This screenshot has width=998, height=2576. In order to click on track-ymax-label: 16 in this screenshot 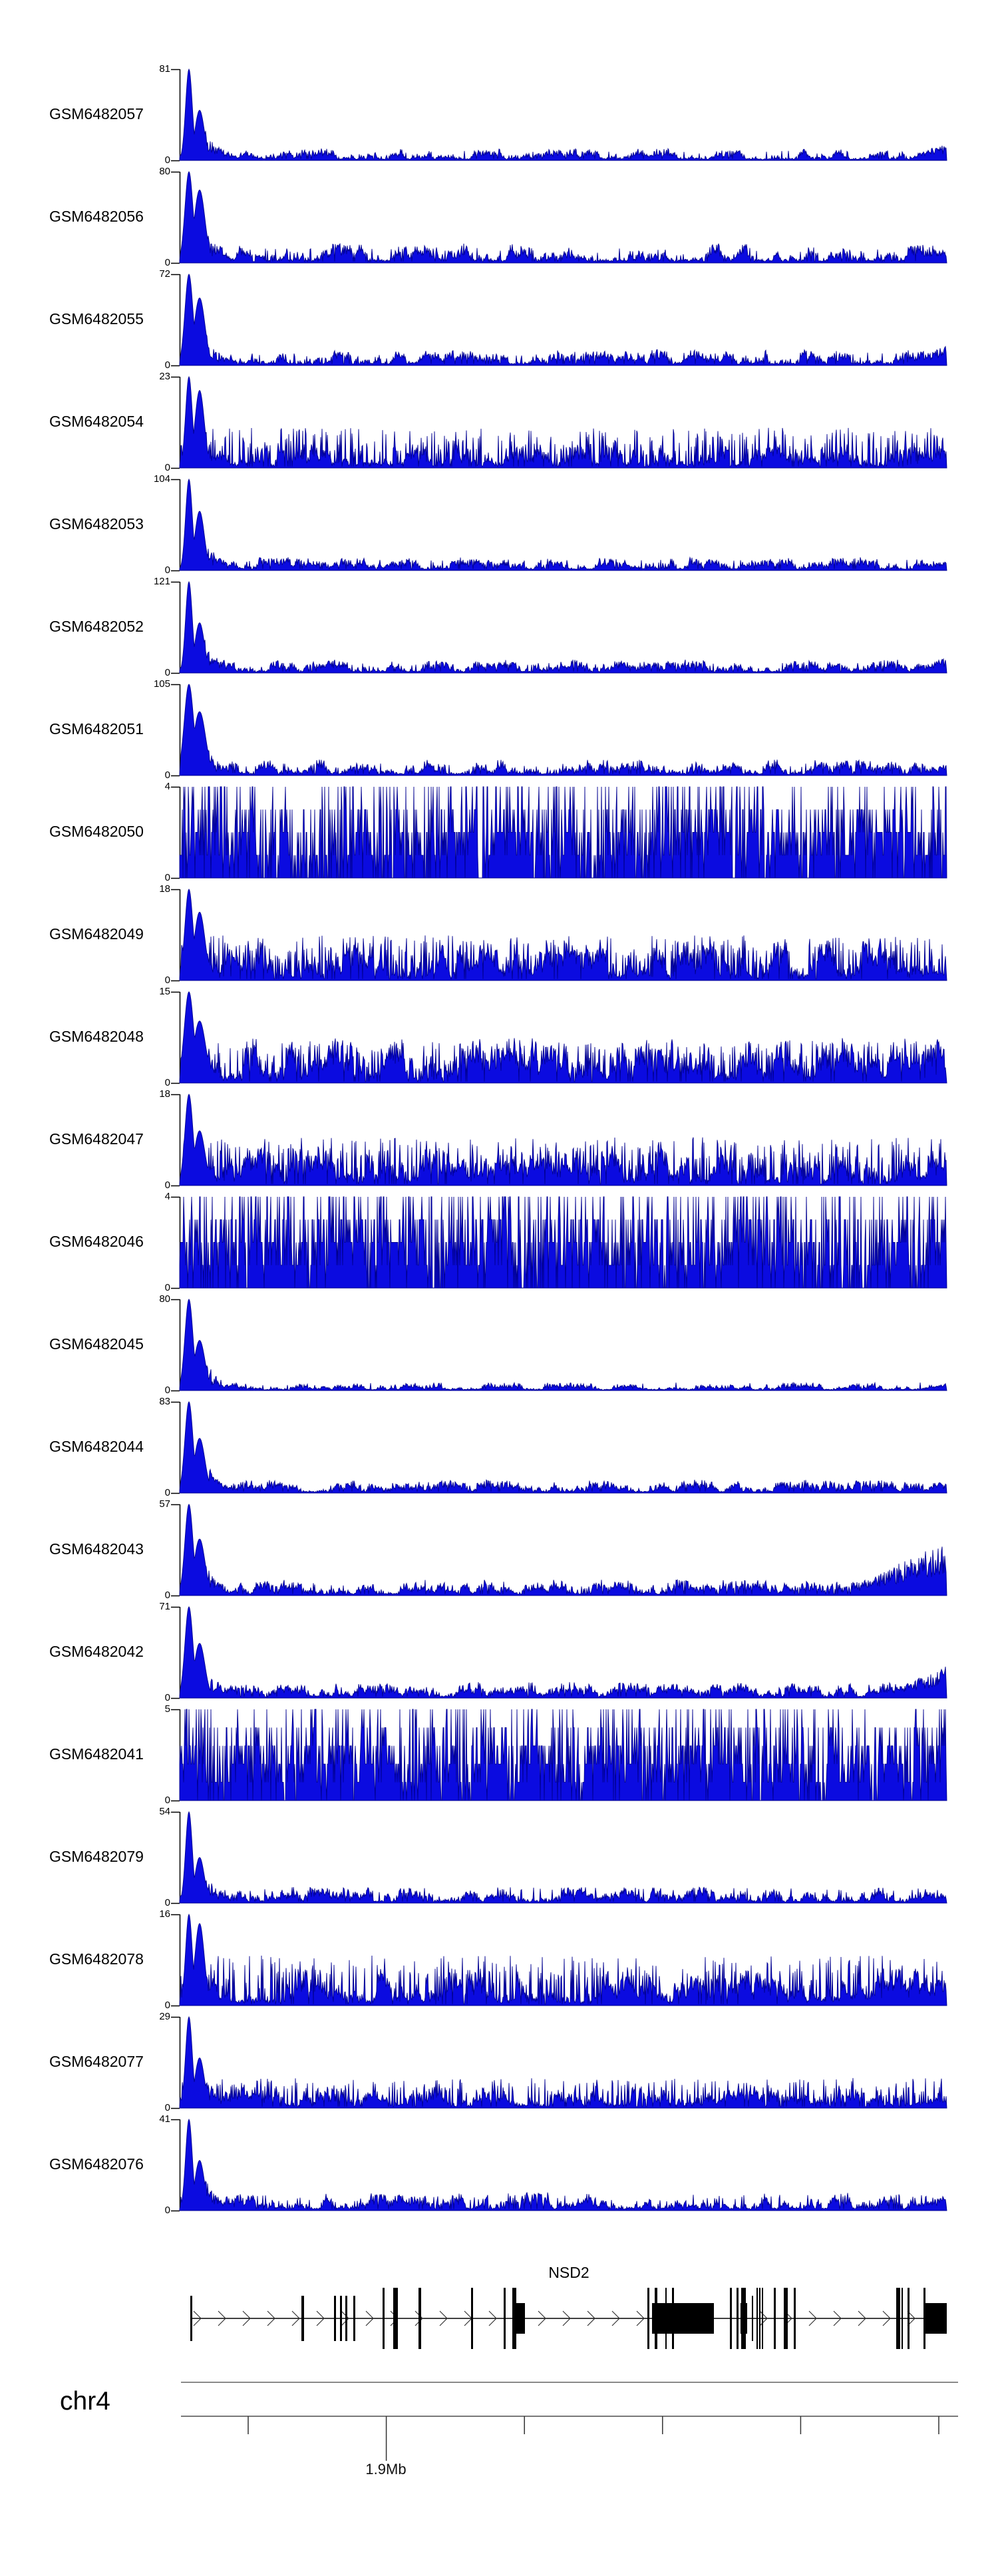, I will do `click(164, 1914)`.